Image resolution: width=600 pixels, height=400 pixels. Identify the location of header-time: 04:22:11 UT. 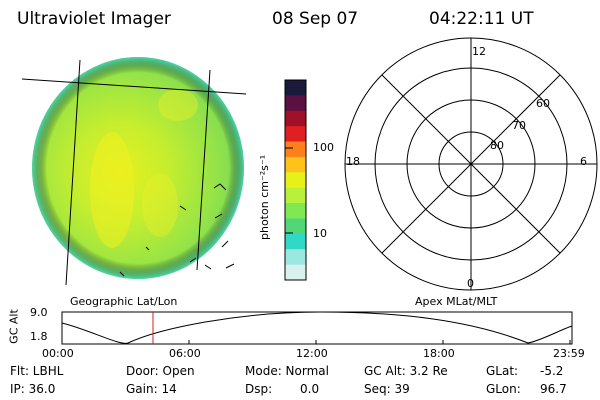
(481, 19).